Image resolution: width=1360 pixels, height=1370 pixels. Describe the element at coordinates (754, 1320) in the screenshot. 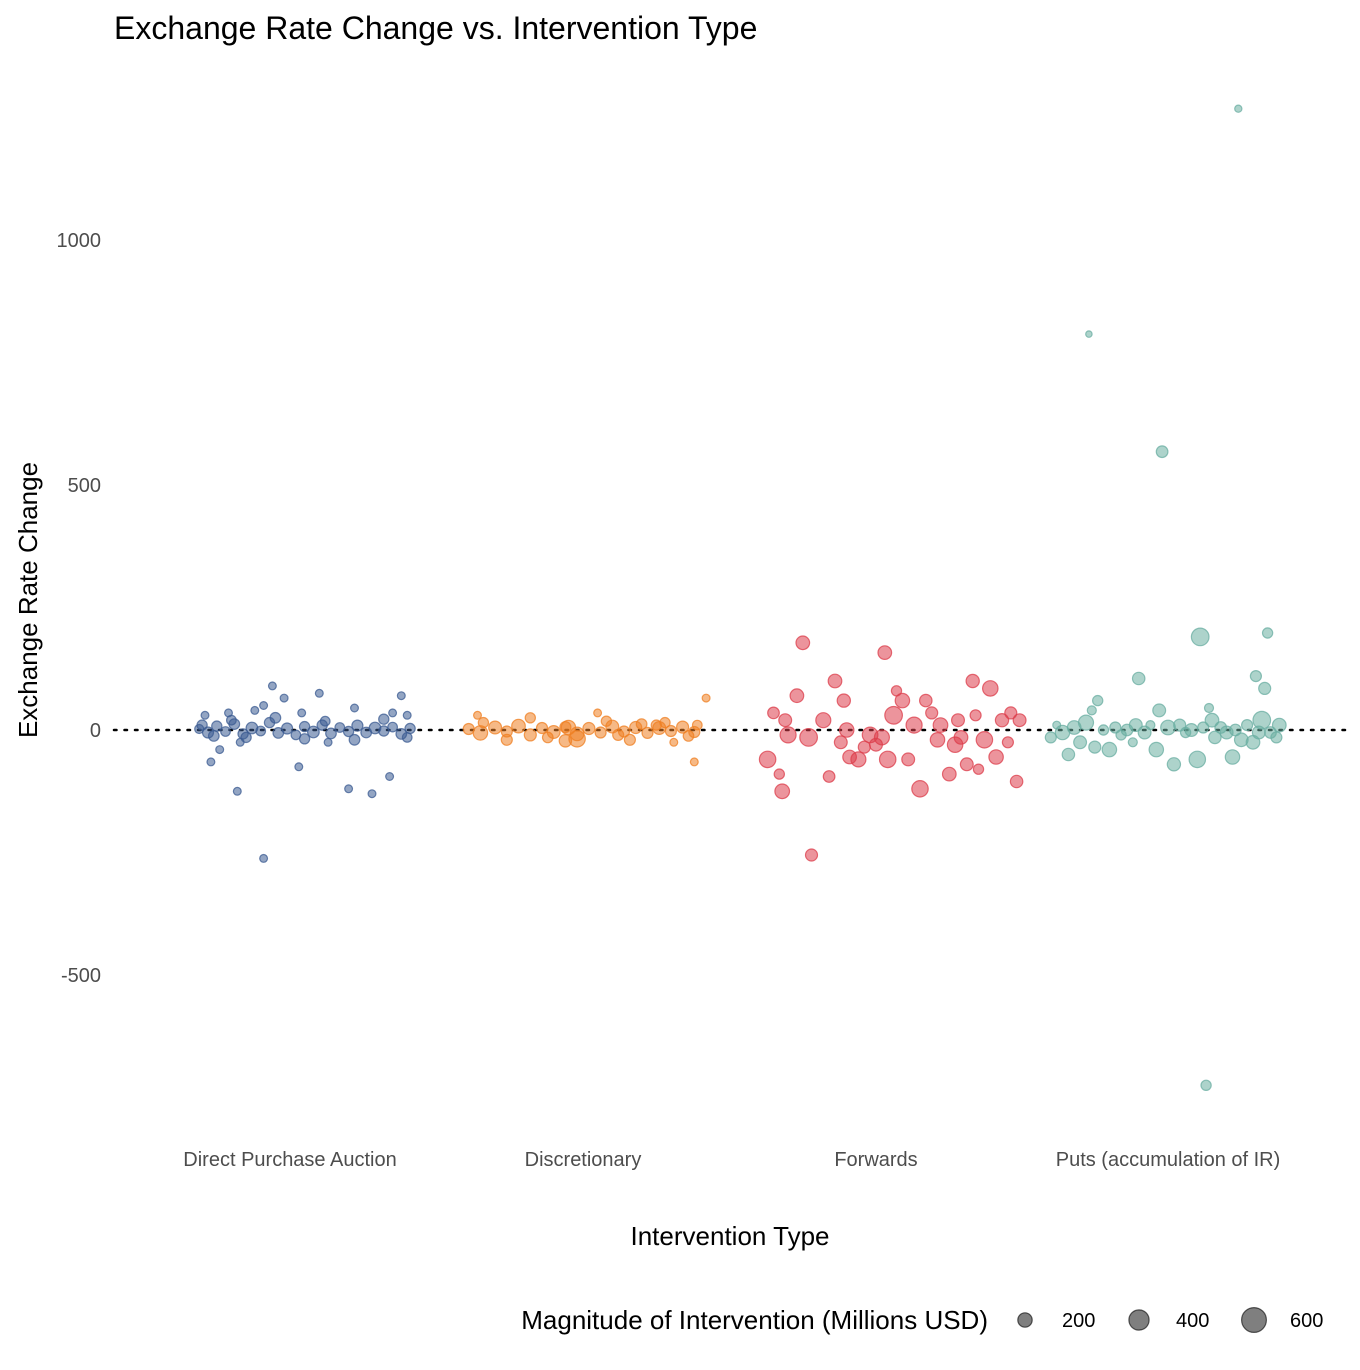

I see `legend-title: Magnitude of Intervention (Millions USD)` at that location.